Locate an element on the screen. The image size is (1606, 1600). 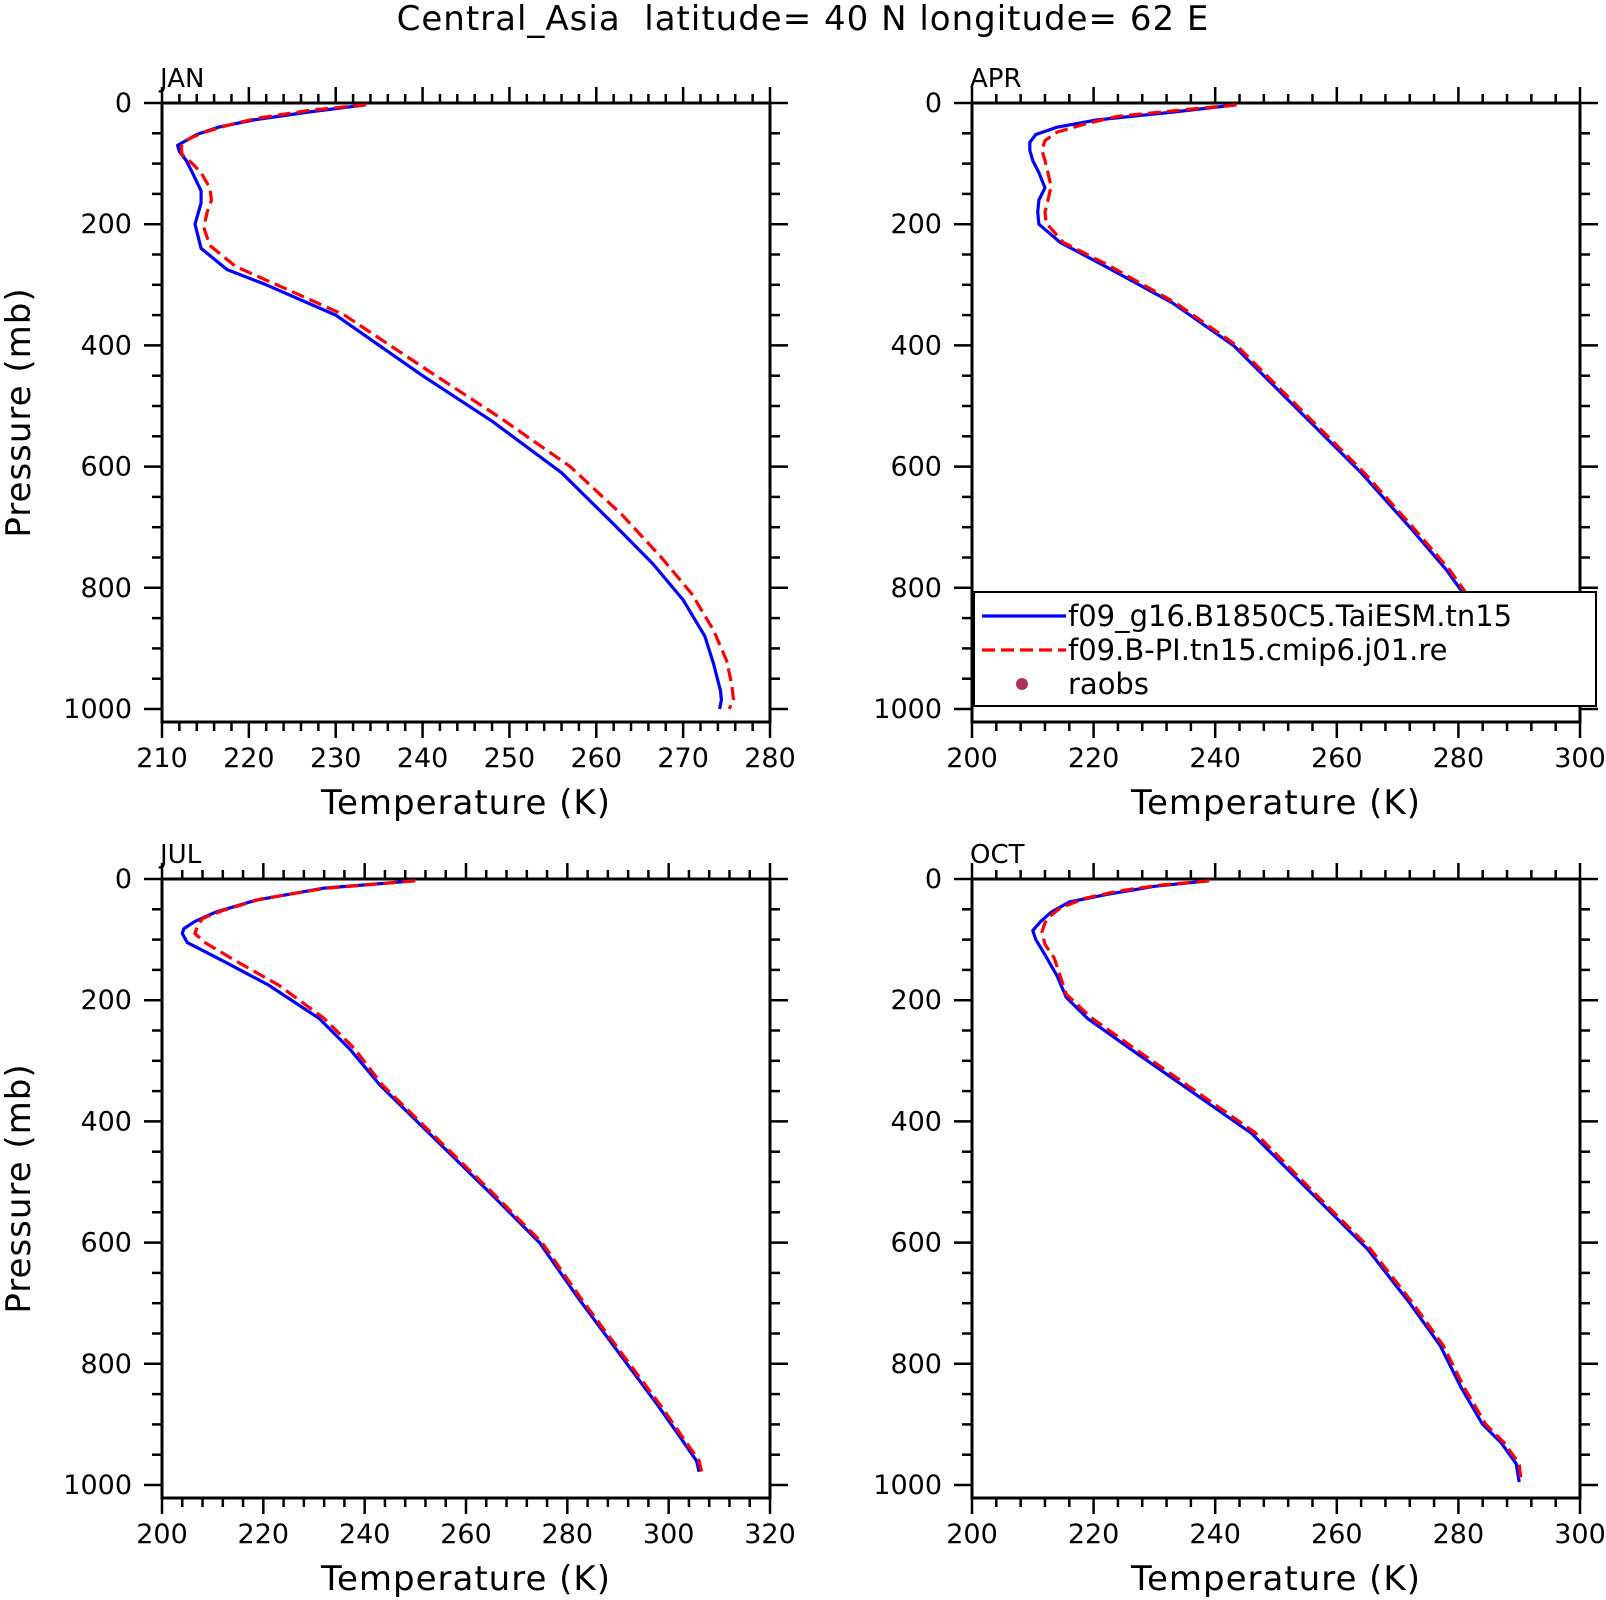
x-tick-label: 210 is located at coordinates (162, 758).